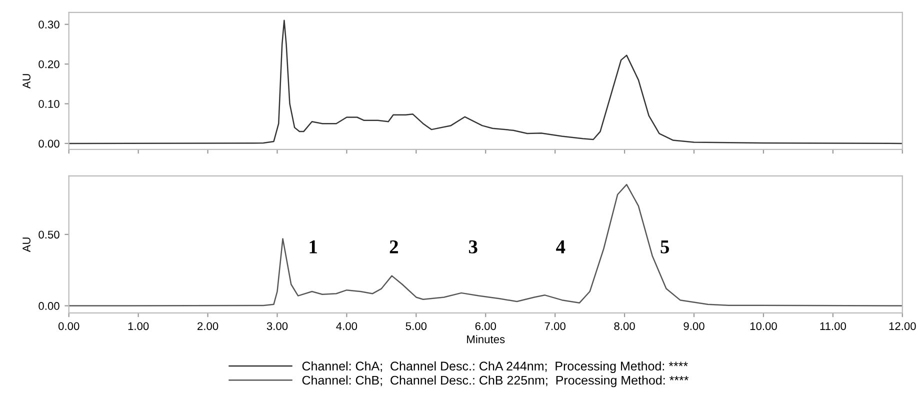 The width and height of the screenshot is (918, 415). Describe the element at coordinates (473, 247) in the screenshot. I see `annotation: 3` at that location.